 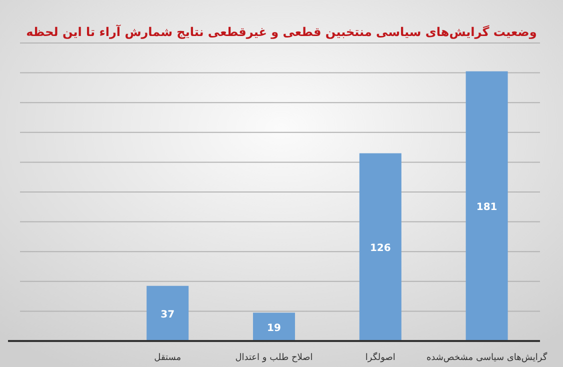 What do you see at coordinates (487, 357) in the screenshot?
I see `x-tick-label: گرایش‌های سیاسی مشخص‌شده` at bounding box center [487, 357].